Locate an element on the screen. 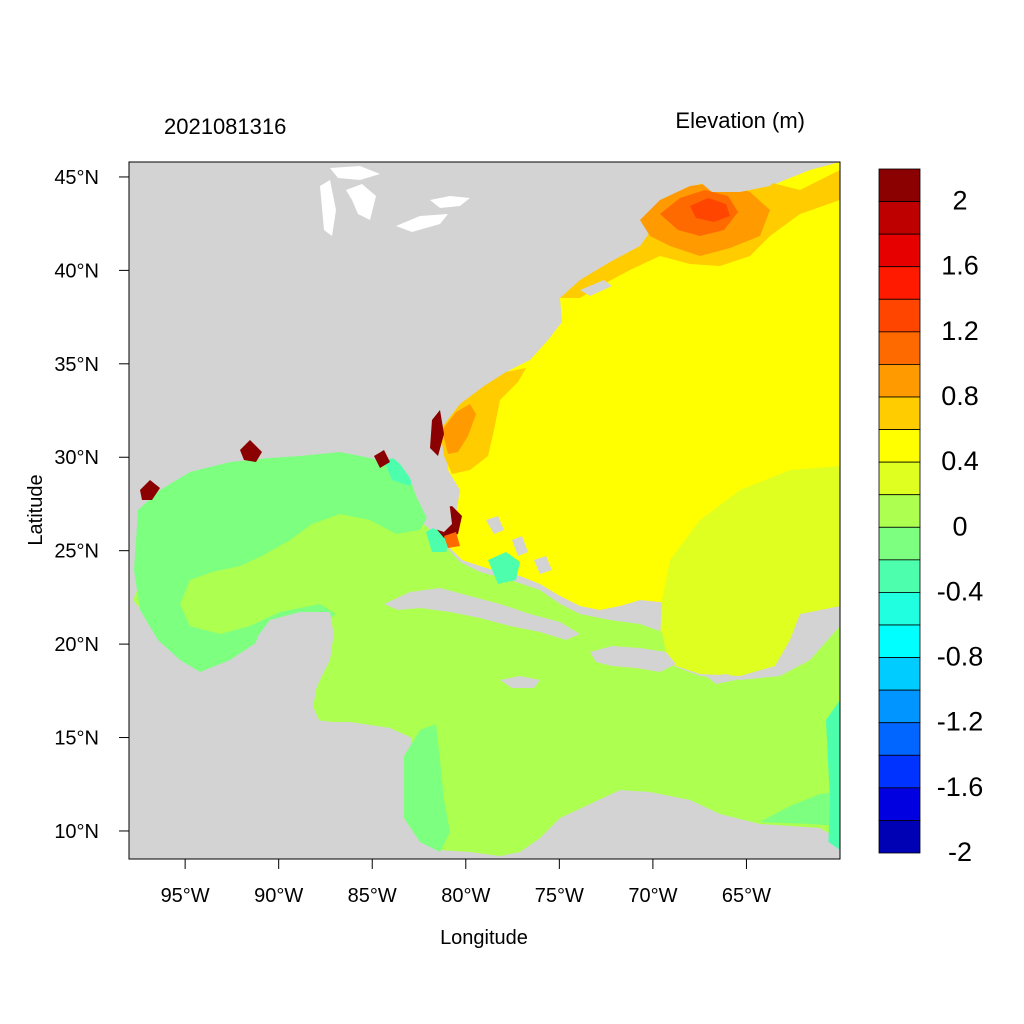 This screenshot has height=1024, width=1024. x-tick-label: 95°W is located at coordinates (185, 896).